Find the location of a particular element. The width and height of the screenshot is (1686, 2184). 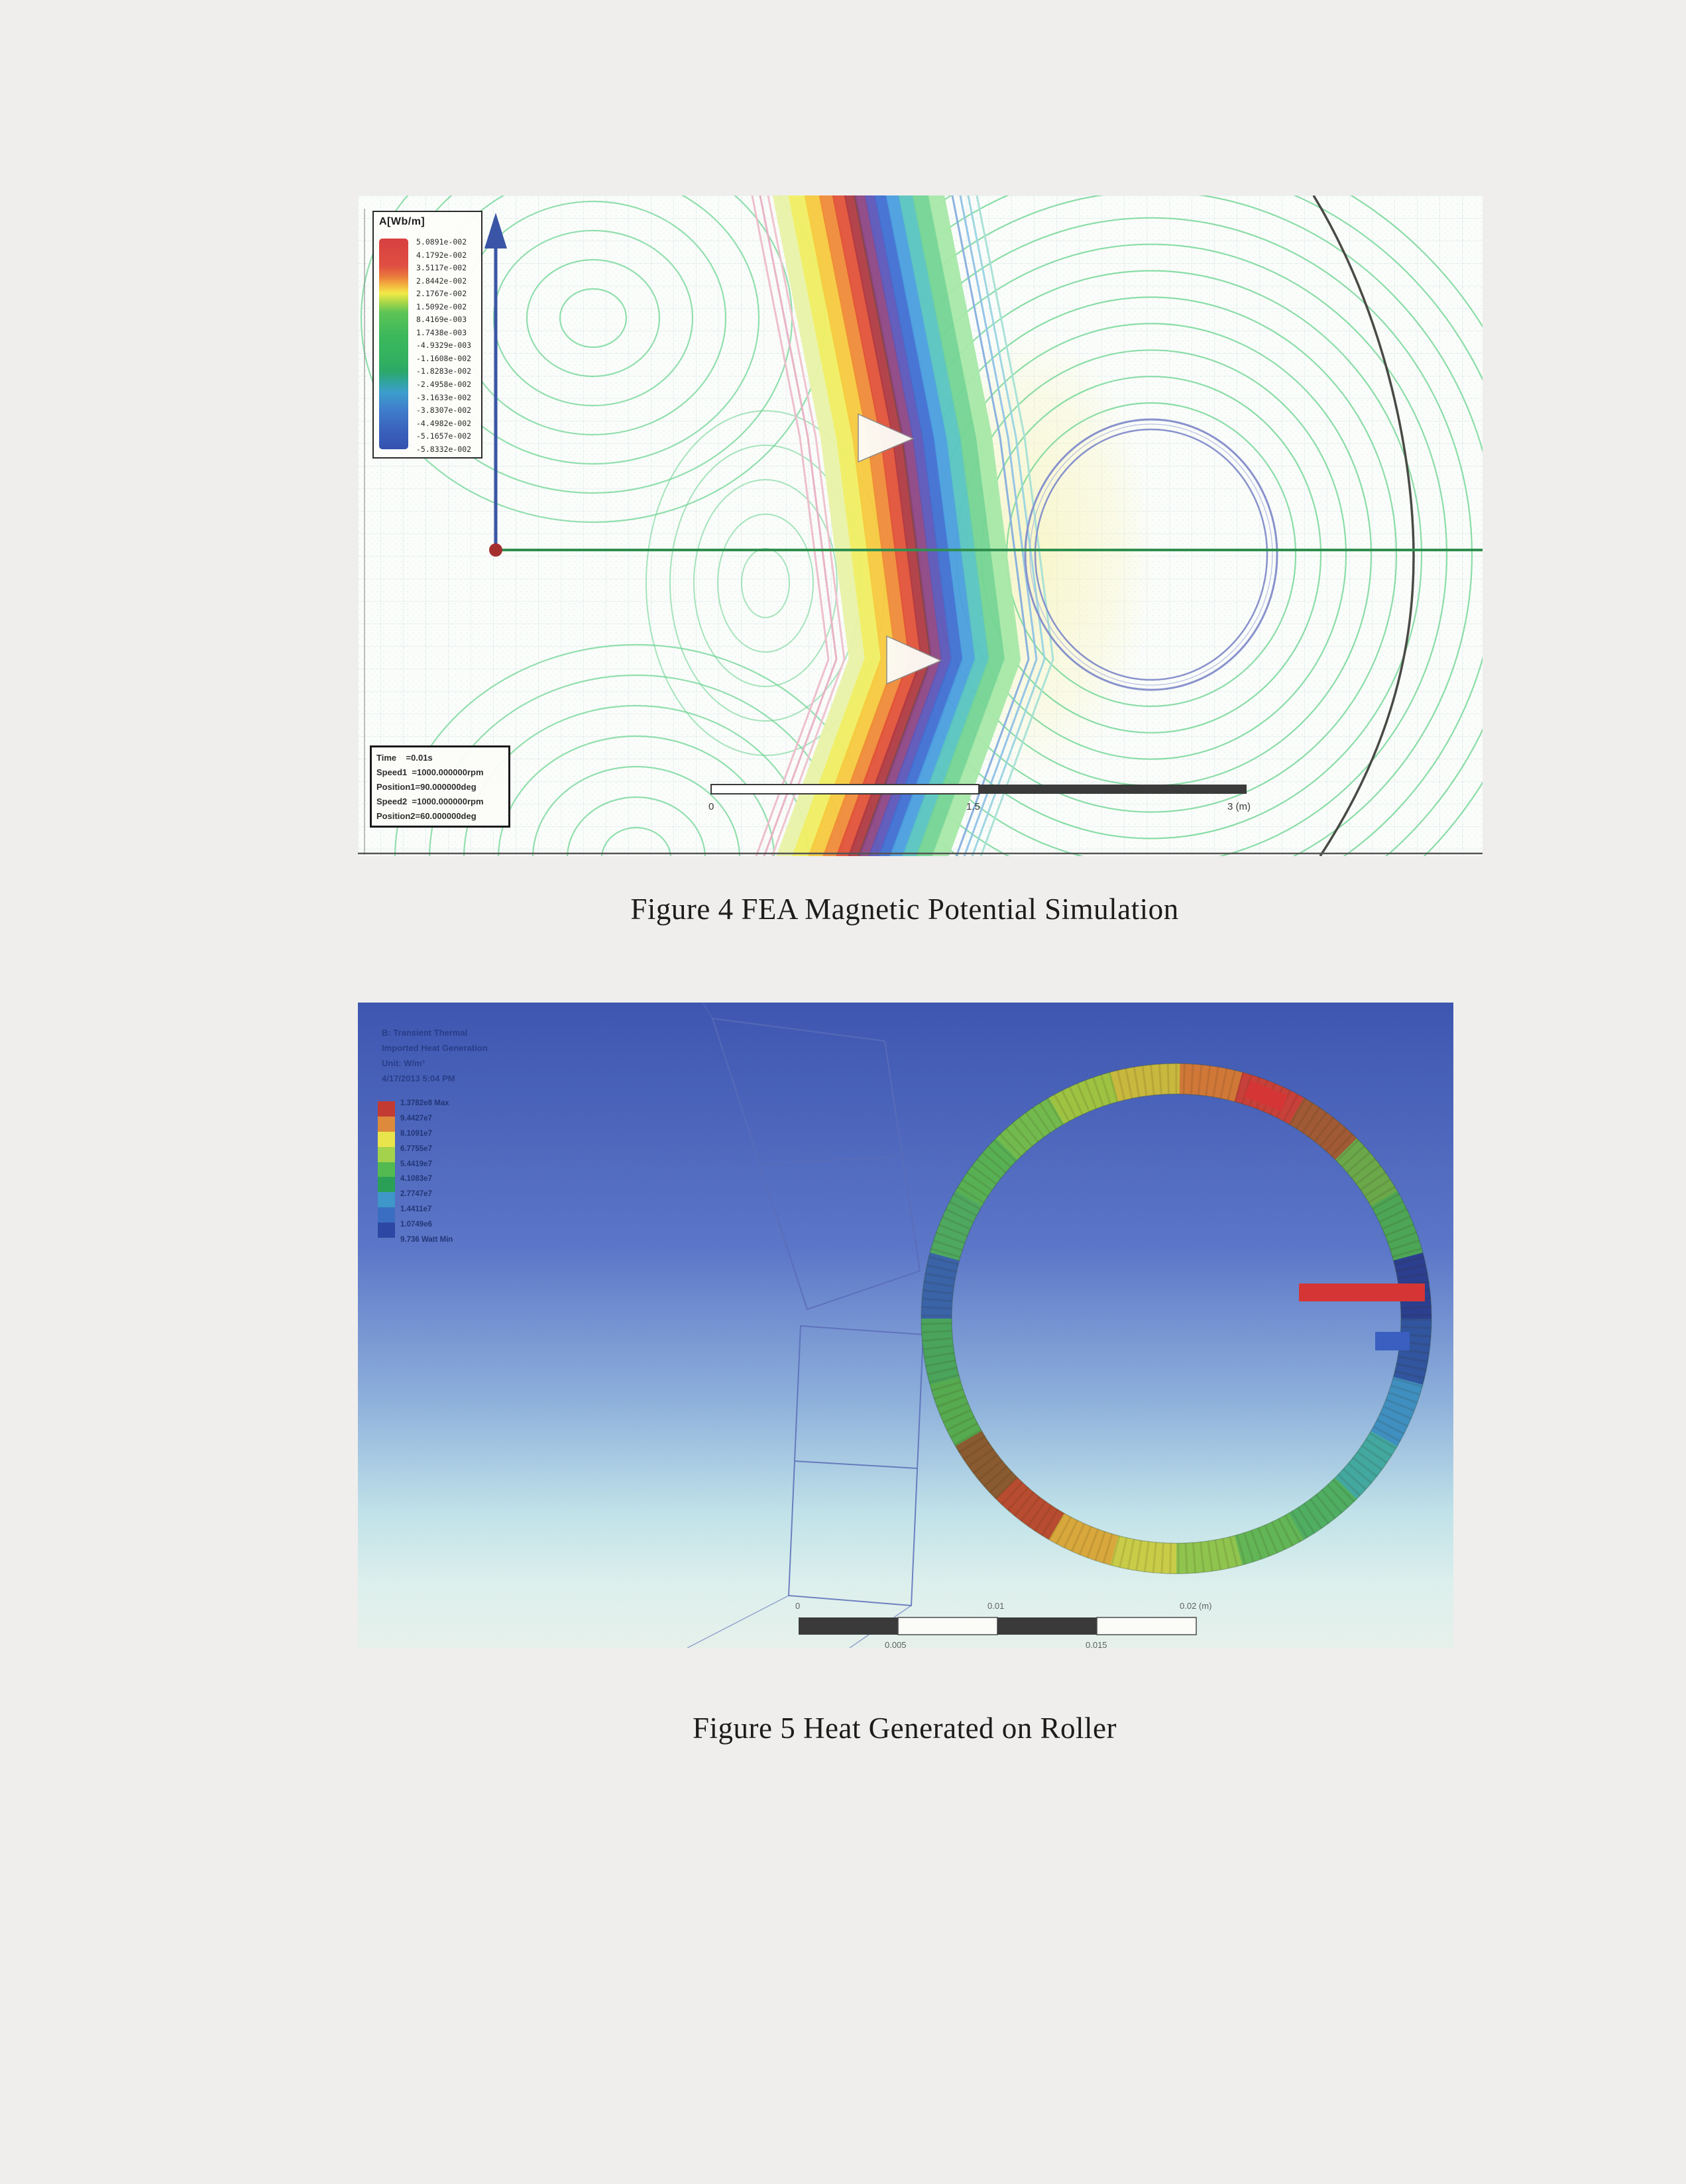

scale5-label-q1: 0.005 is located at coordinates (896, 1645).